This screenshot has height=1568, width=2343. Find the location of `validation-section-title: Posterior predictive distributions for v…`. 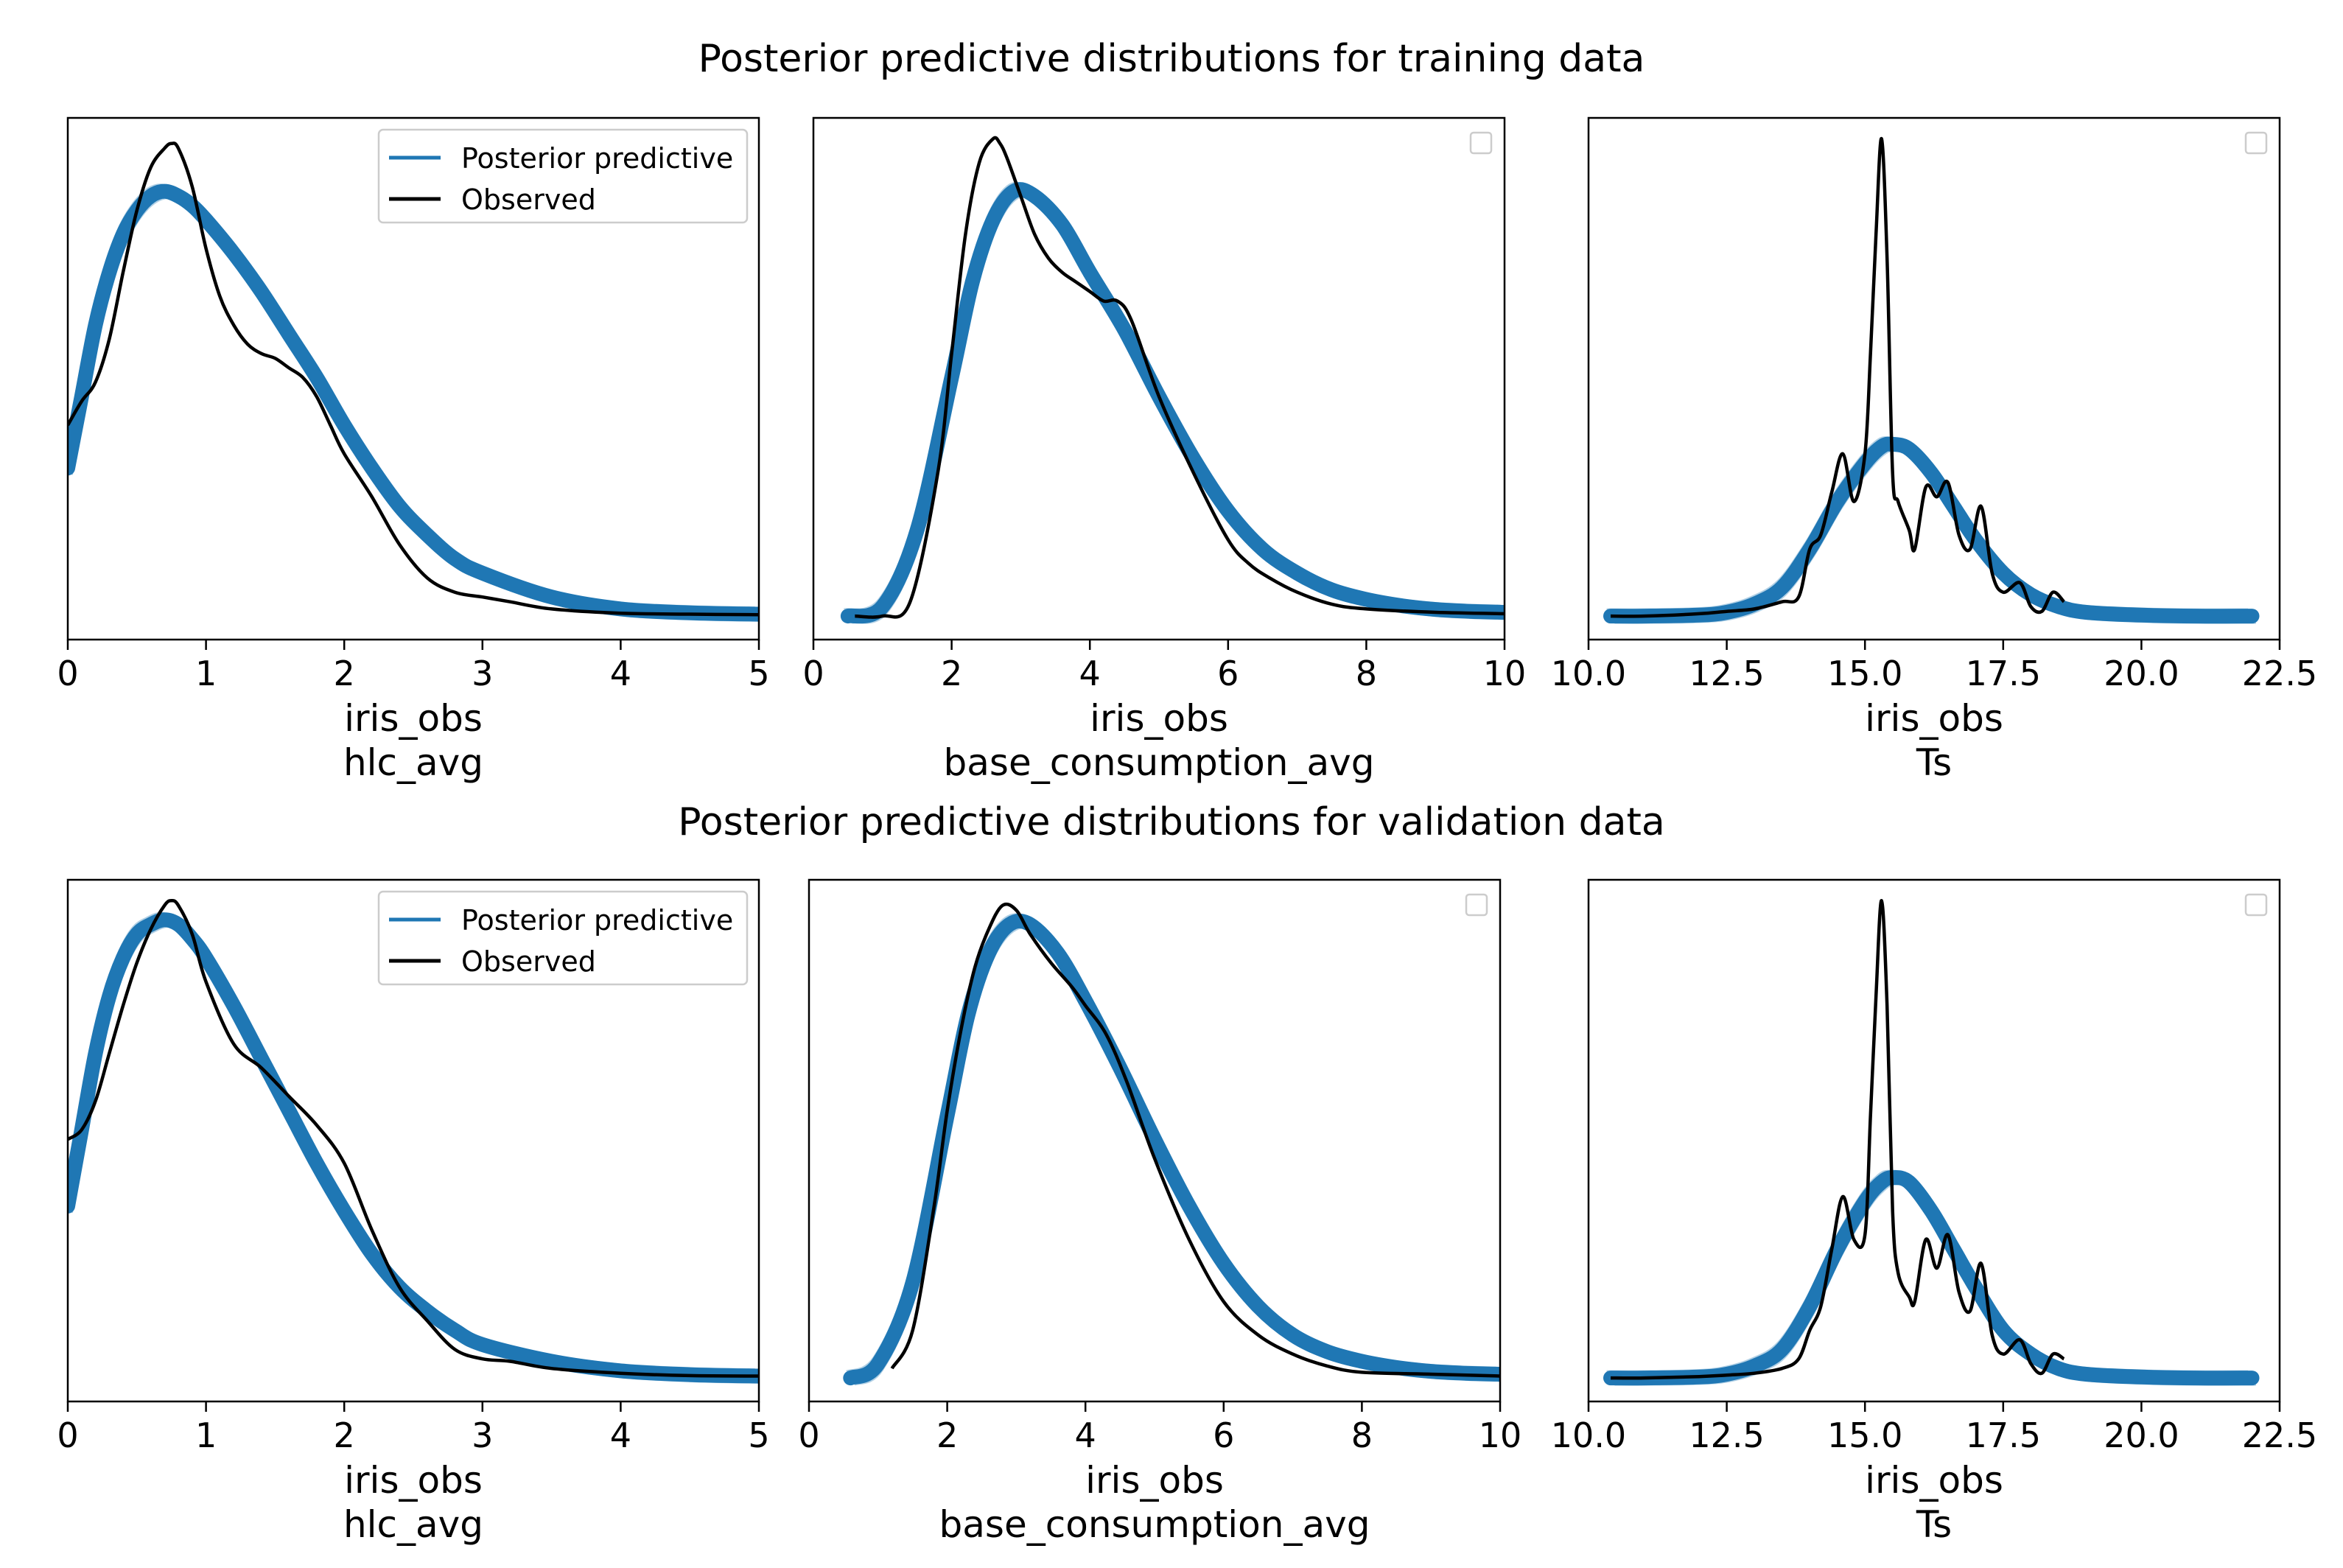

validation-section-title: Posterior predictive distributions for v… is located at coordinates (1171, 822).